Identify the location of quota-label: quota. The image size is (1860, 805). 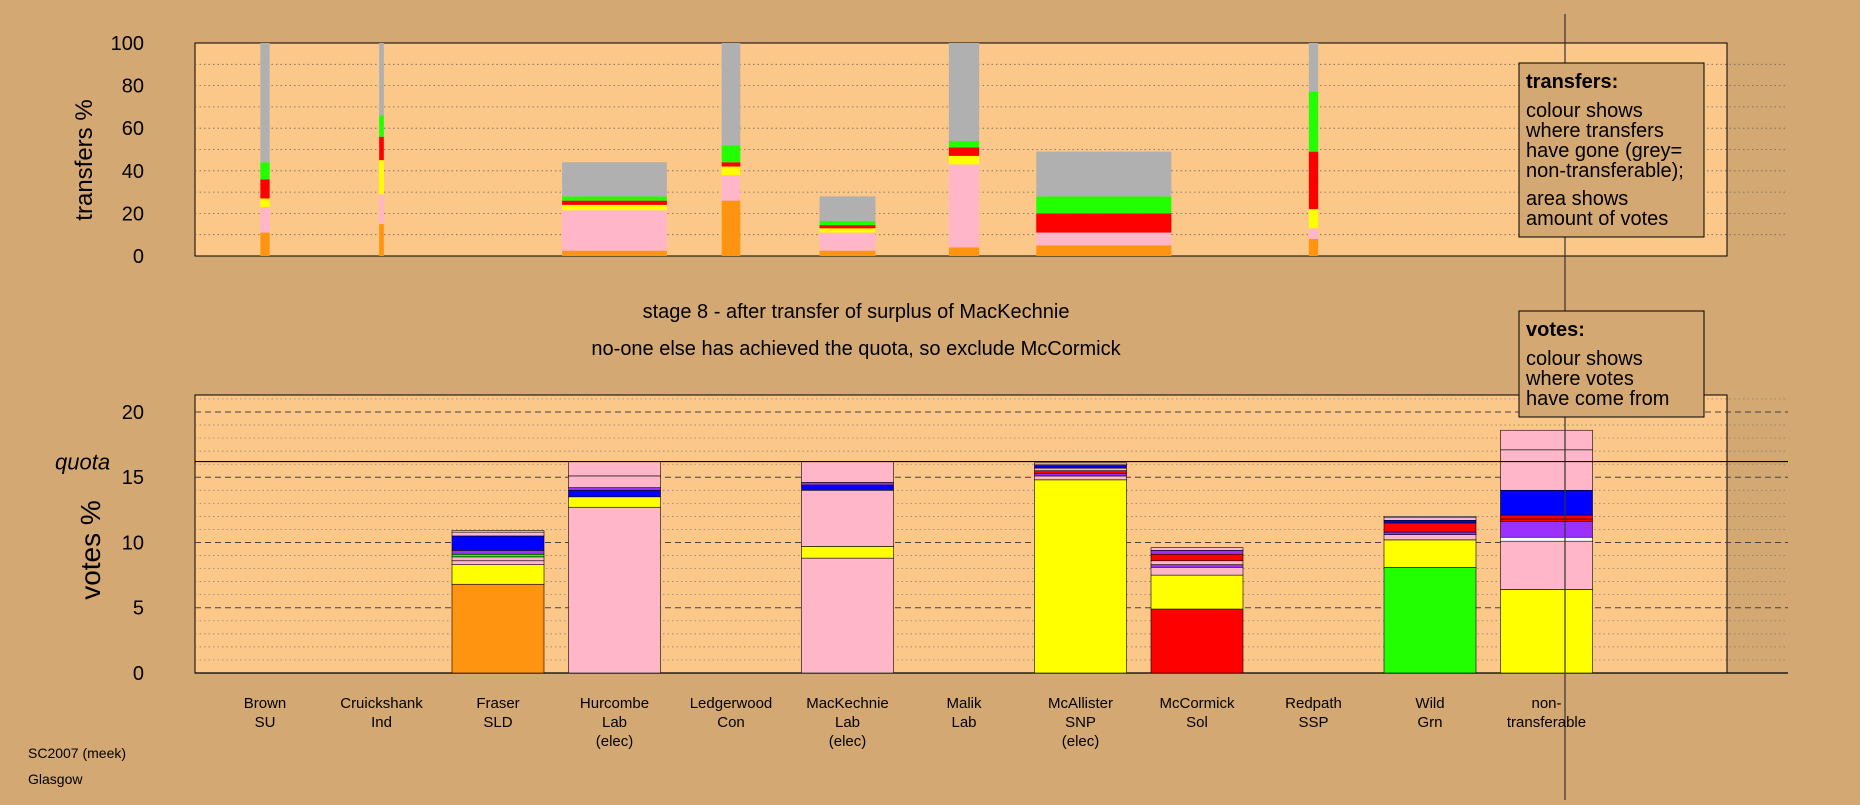
(82, 462).